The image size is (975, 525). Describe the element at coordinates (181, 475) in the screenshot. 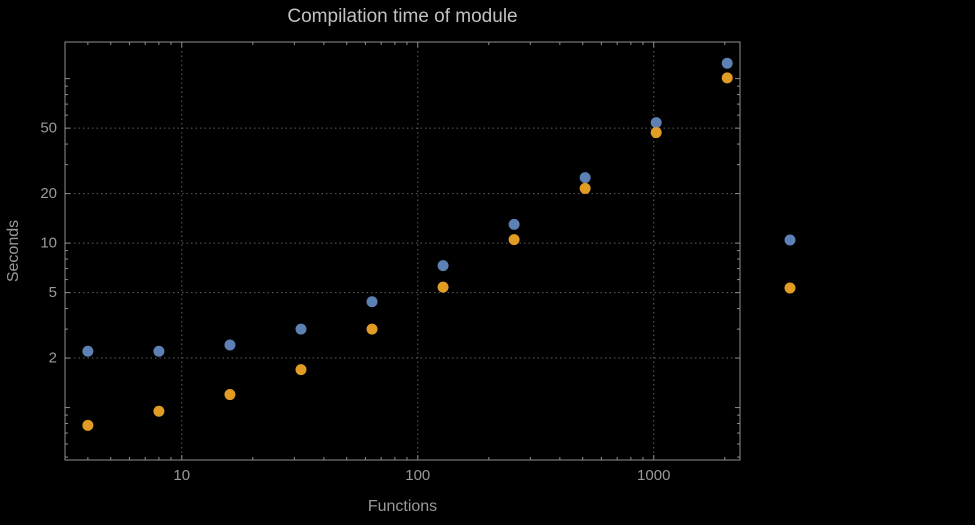

I see `x-tick-label: 10` at that location.